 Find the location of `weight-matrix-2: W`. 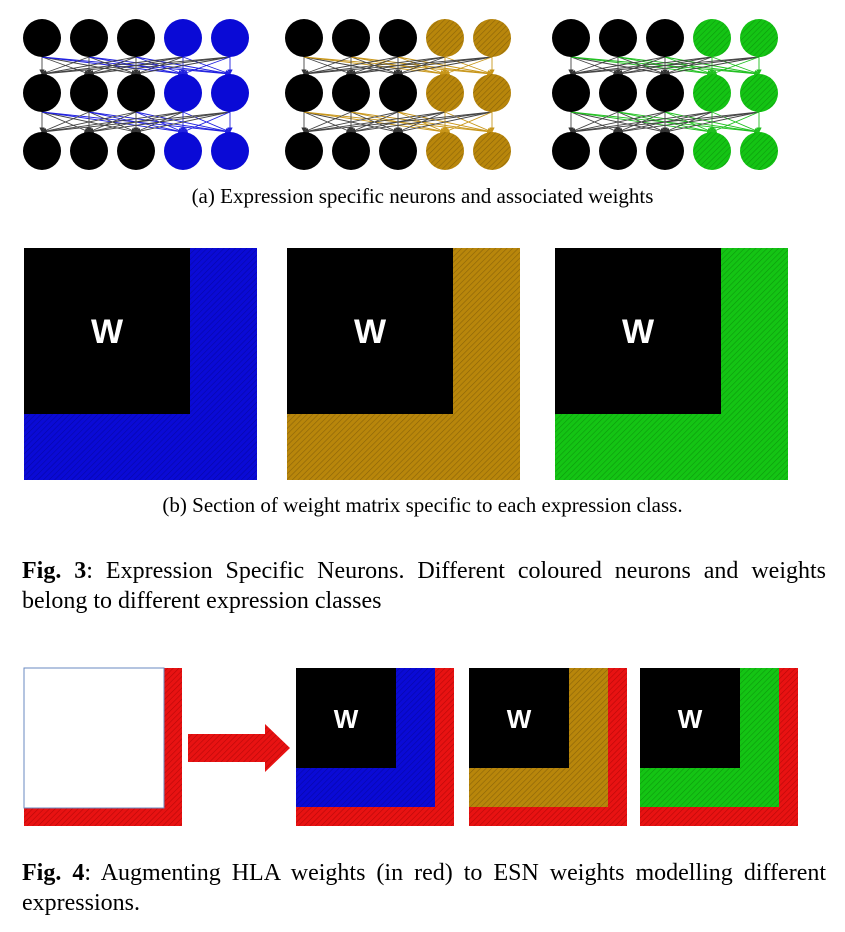

weight-matrix-2: W is located at coordinates (403, 364).